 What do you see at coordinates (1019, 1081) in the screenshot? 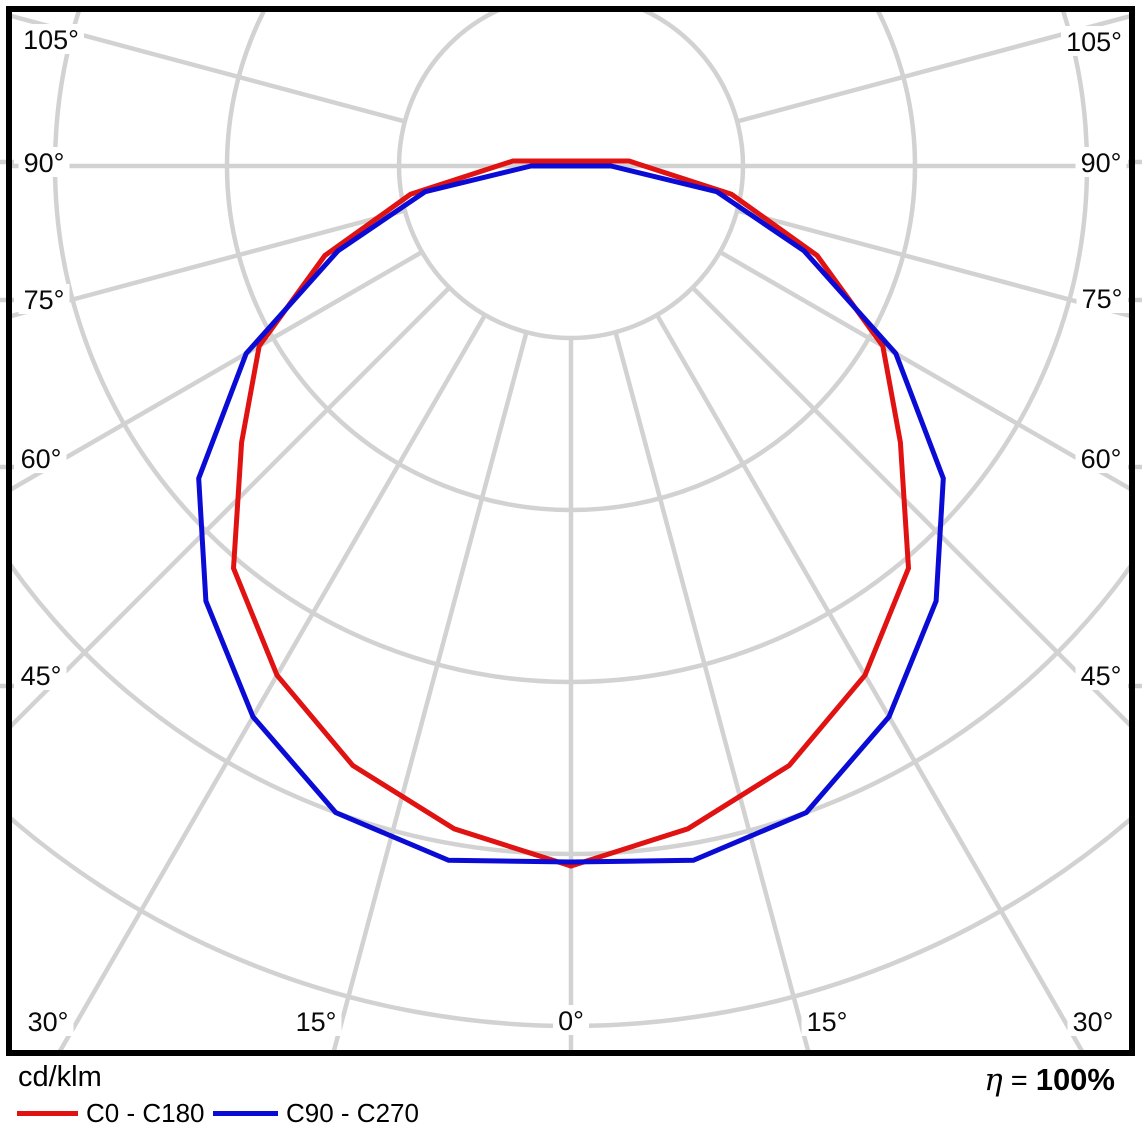
I see `eta-equals: =` at bounding box center [1019, 1081].